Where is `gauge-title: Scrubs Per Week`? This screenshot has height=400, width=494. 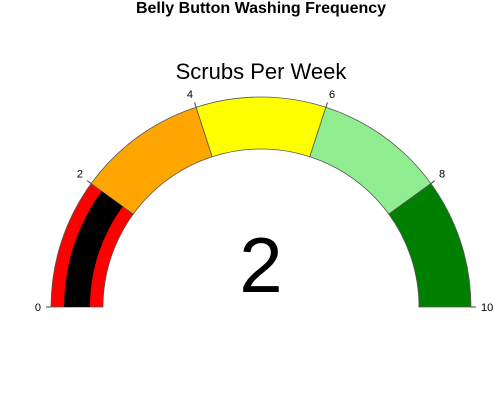 gauge-title: Scrubs Per Week is located at coordinates (262, 71).